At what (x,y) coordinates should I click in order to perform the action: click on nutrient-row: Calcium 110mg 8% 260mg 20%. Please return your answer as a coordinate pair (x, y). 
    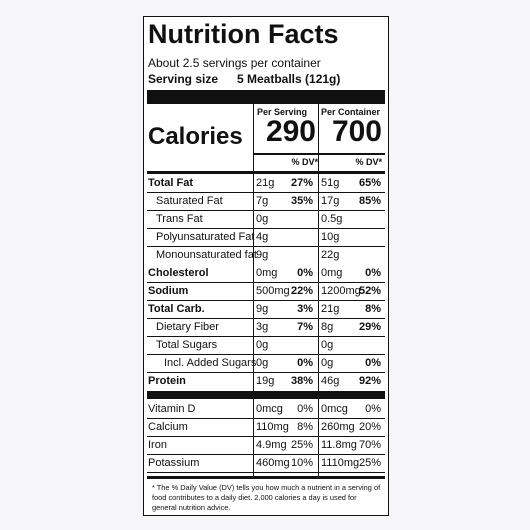
    Looking at the image, I should click on (266, 427).